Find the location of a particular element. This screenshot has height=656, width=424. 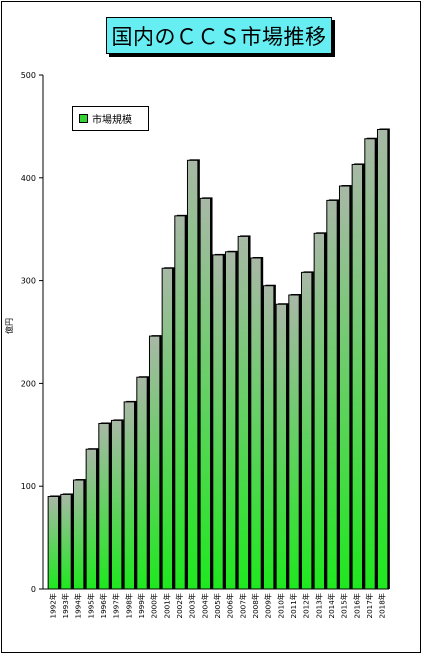

x-tick-label: 2013年 is located at coordinates (318, 605).